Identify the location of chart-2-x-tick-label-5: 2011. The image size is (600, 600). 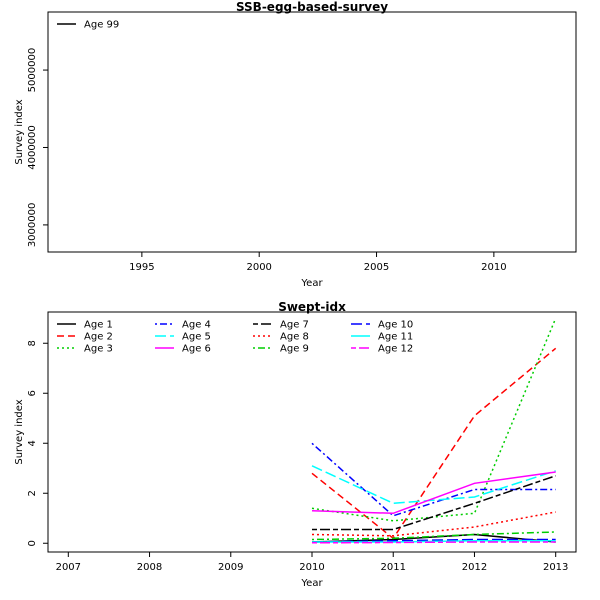
(393, 567).